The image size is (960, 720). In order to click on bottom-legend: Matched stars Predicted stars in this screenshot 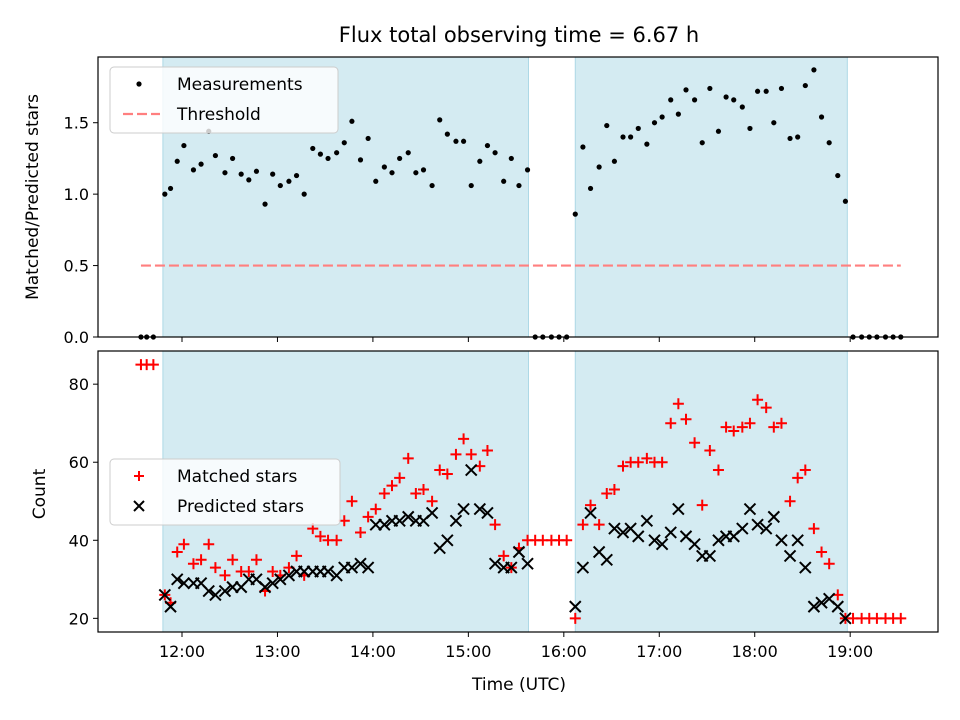, I will do `click(225, 492)`.